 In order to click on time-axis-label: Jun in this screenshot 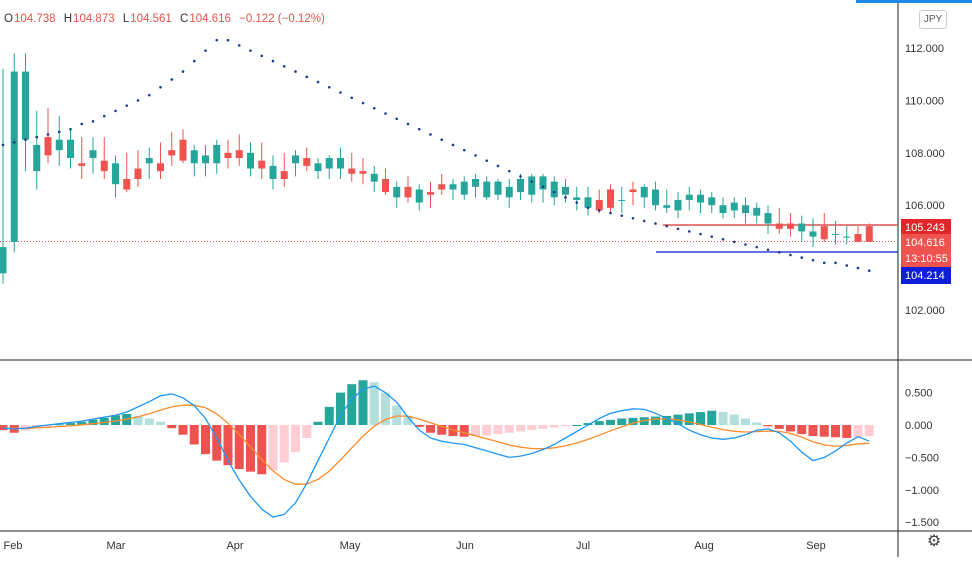, I will do `click(465, 546)`.